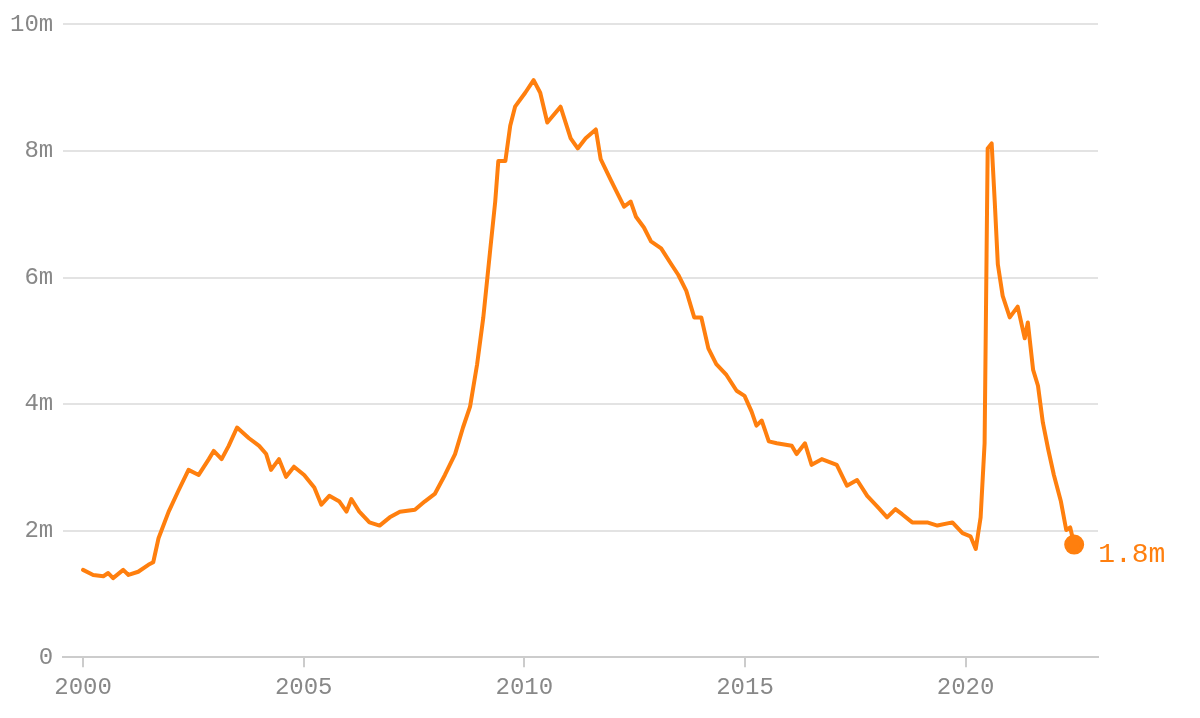 This screenshot has width=1200, height=718. What do you see at coordinates (39, 151) in the screenshot?
I see `y-tick-label: 8m` at bounding box center [39, 151].